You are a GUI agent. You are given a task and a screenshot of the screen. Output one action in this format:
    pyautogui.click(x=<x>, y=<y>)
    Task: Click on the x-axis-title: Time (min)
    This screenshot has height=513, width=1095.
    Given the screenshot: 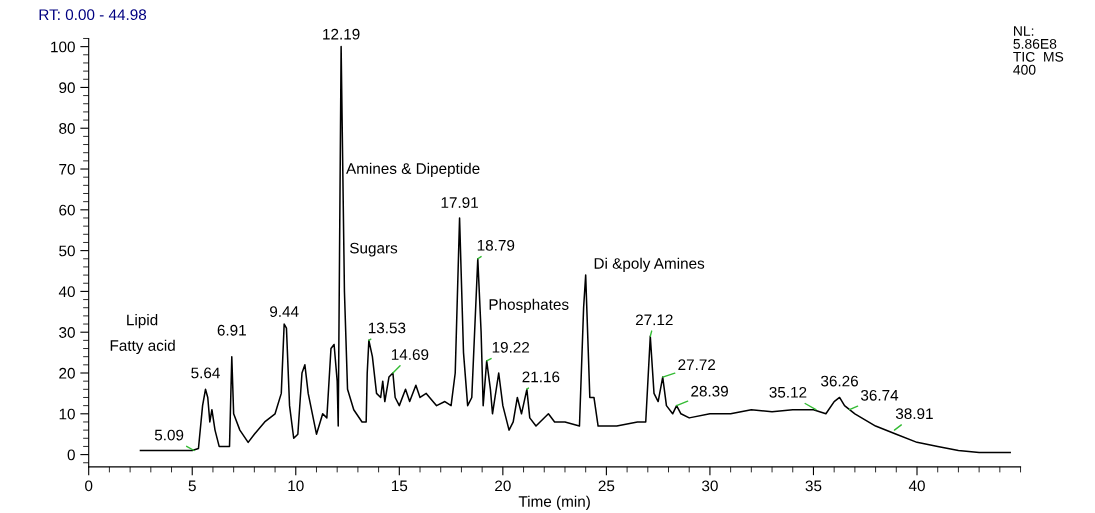 What is the action you would take?
    pyautogui.click(x=554, y=502)
    